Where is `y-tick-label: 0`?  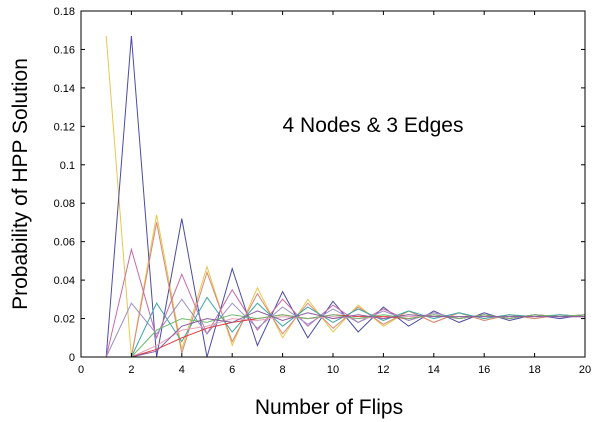 y-tick-label: 0 is located at coordinates (72, 358).